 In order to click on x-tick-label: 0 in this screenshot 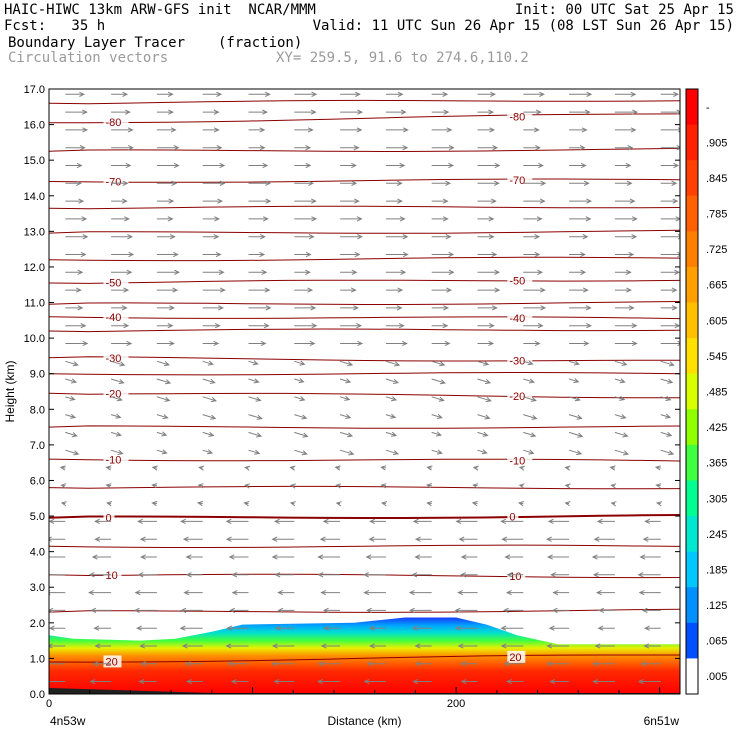, I will do `click(49, 704)`.